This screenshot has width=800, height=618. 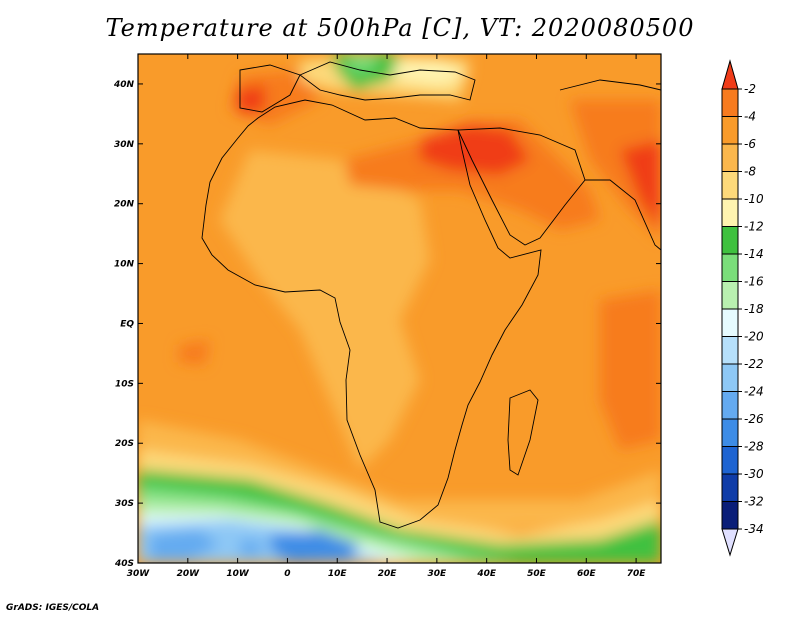 I want to click on lat-tick-label: 10S, so click(x=124, y=384).